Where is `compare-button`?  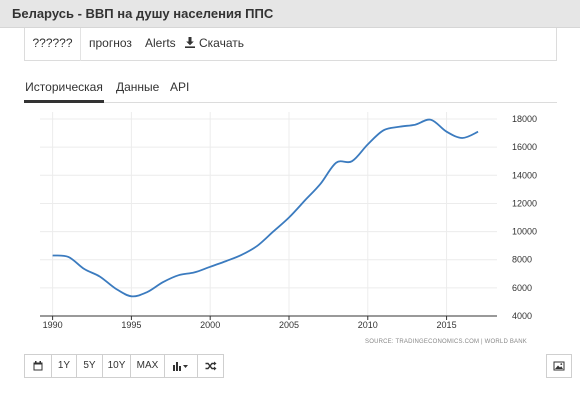
compare-button is located at coordinates (211, 366).